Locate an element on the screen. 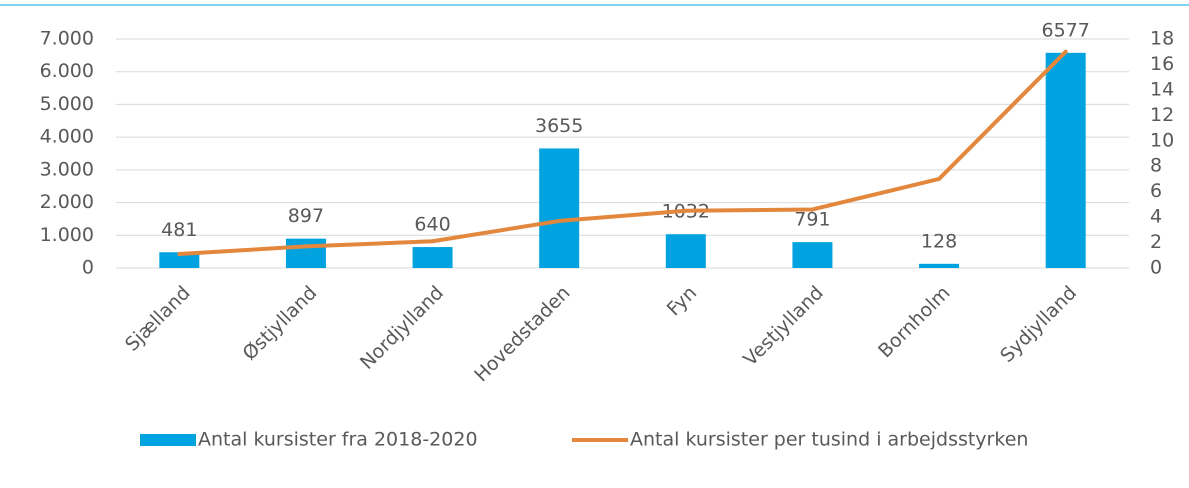  y-tick-label: 7.000 is located at coordinates (67, 39).